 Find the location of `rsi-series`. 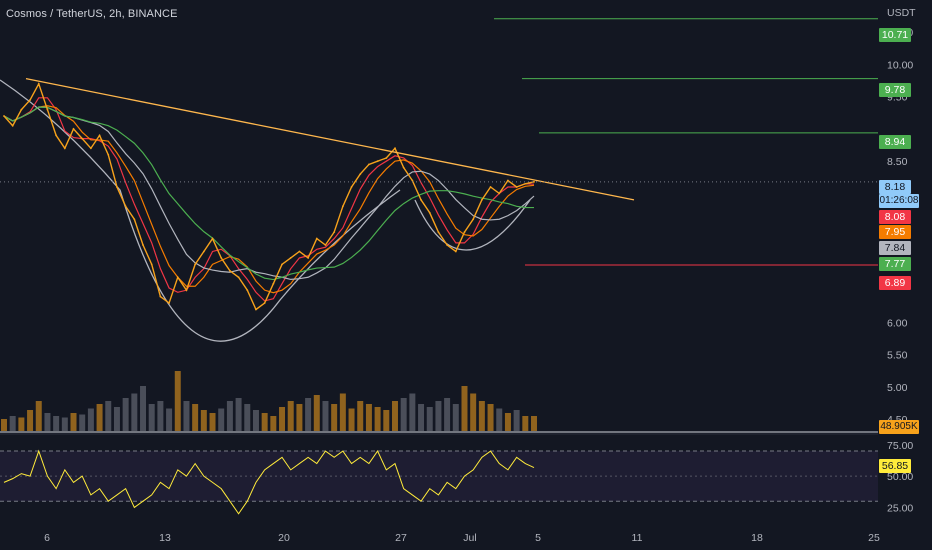

rsi-series is located at coordinates (269, 482).